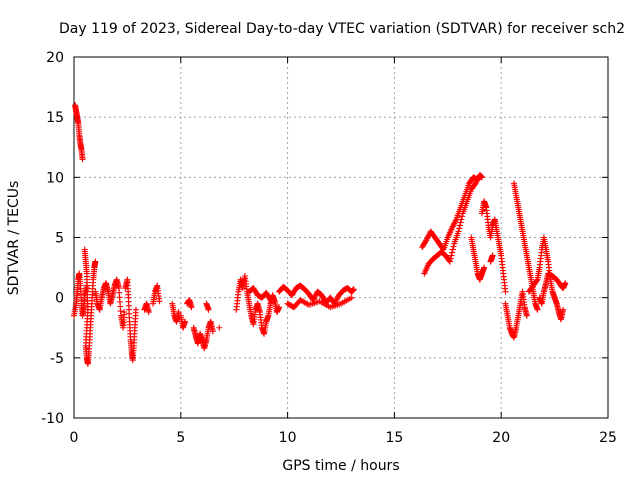 This screenshot has width=640, height=480. I want to click on y-tick-label: -10, so click(52, 419).